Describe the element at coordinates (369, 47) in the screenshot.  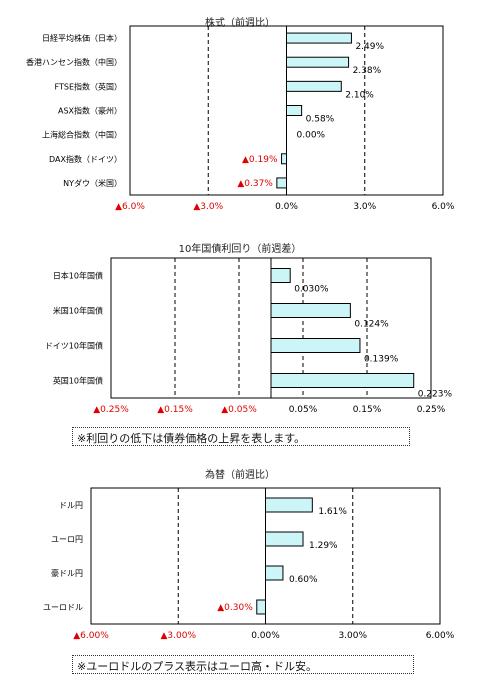
I see `value-label: 2.49%` at that location.